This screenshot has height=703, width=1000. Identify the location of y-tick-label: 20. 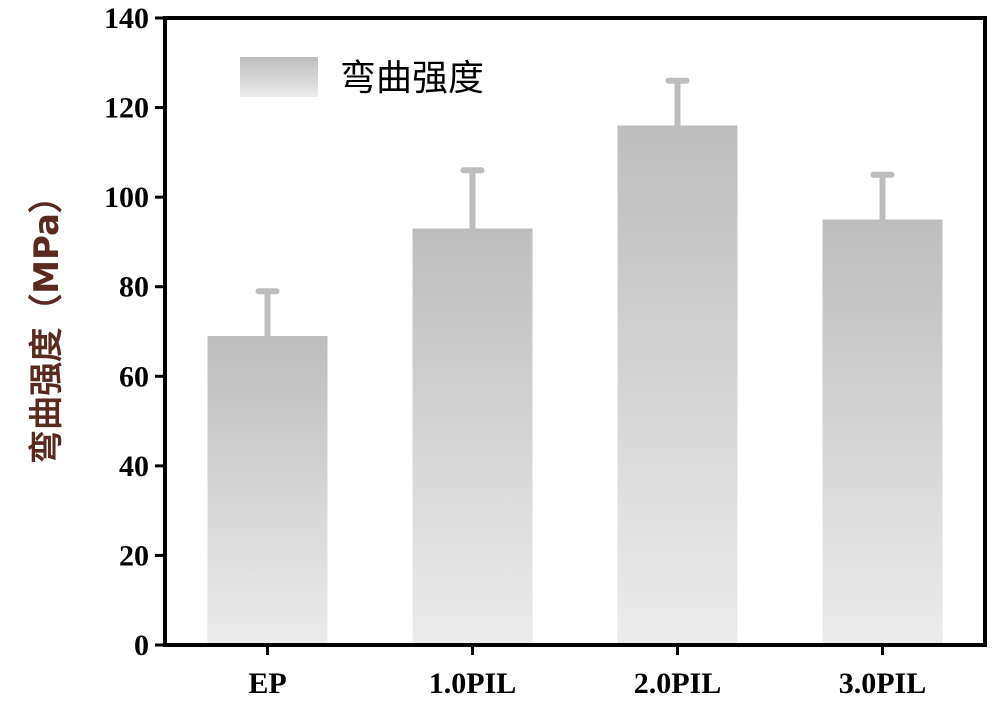
(134, 555).